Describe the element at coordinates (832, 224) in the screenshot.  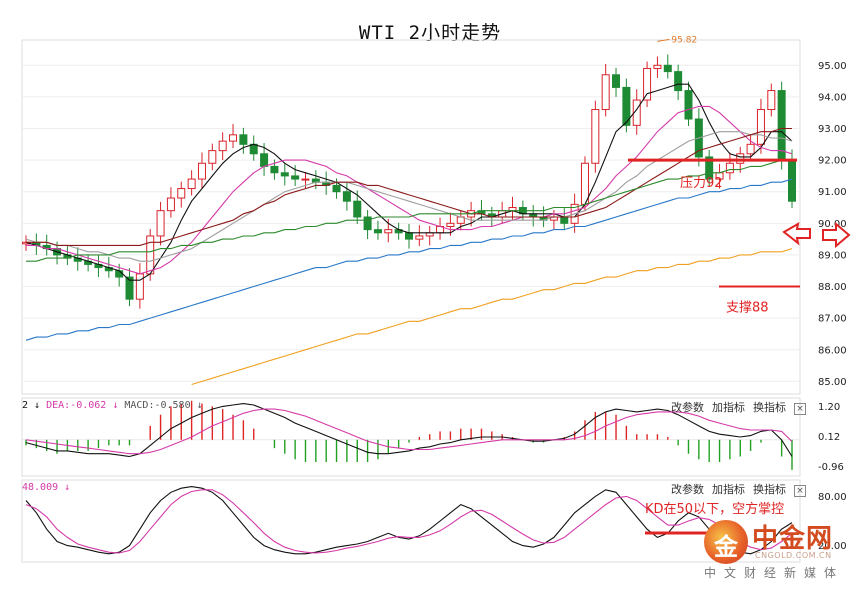
I see `price-tick-label: 90.00` at that location.